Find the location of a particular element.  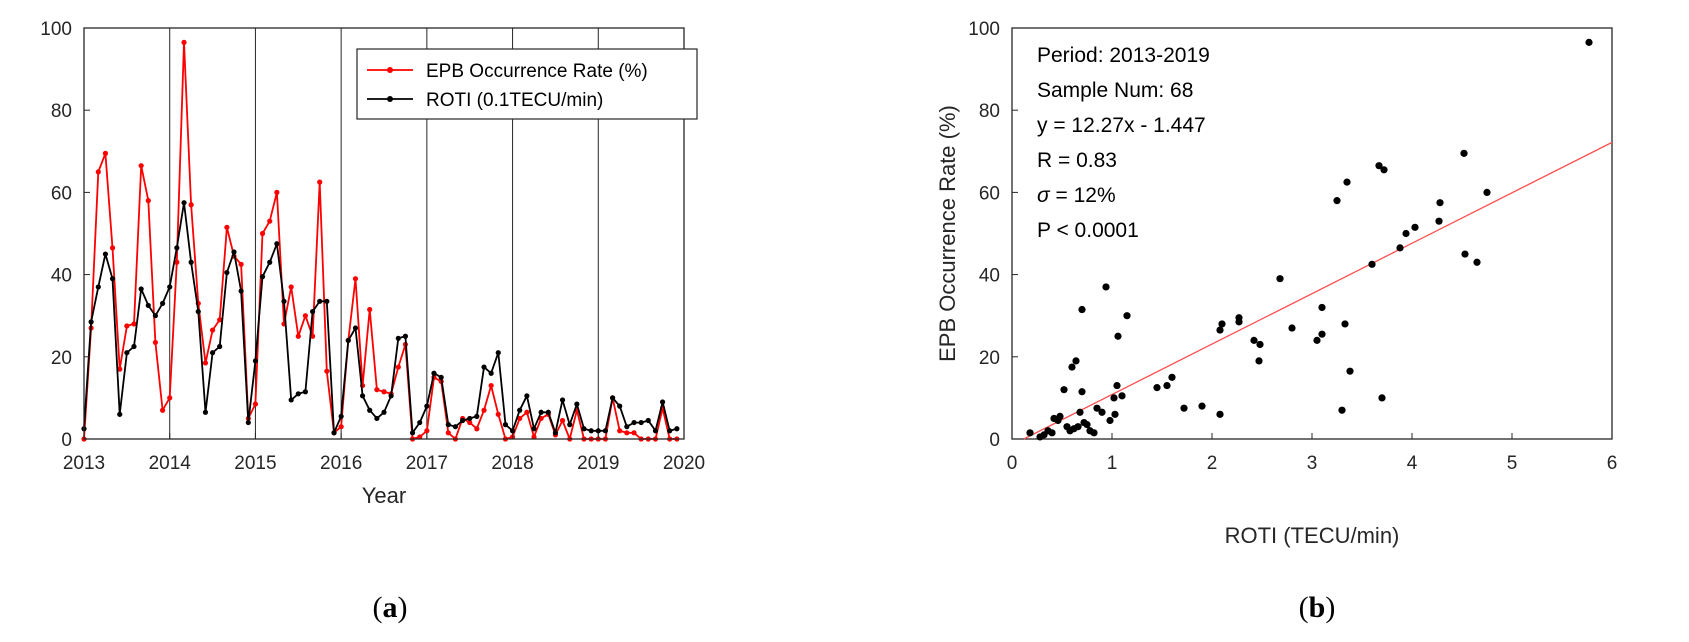

x-tick-label: 6 is located at coordinates (1612, 463).